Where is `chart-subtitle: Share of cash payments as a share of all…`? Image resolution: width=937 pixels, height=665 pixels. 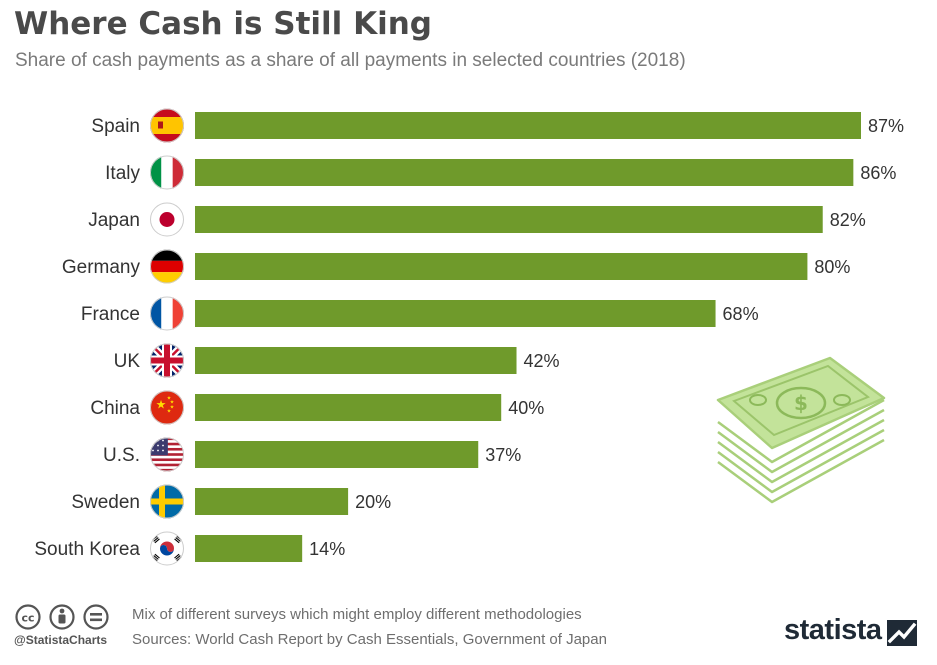 chart-subtitle: Share of cash payments as a share of all… is located at coordinates (350, 60).